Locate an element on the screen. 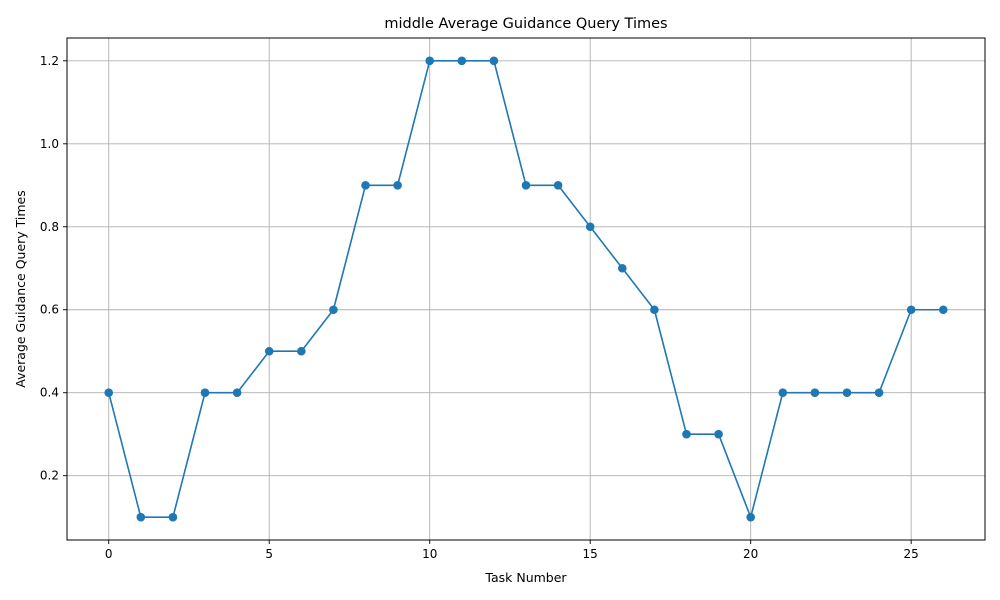  x-tick-label: 10 is located at coordinates (429, 554).